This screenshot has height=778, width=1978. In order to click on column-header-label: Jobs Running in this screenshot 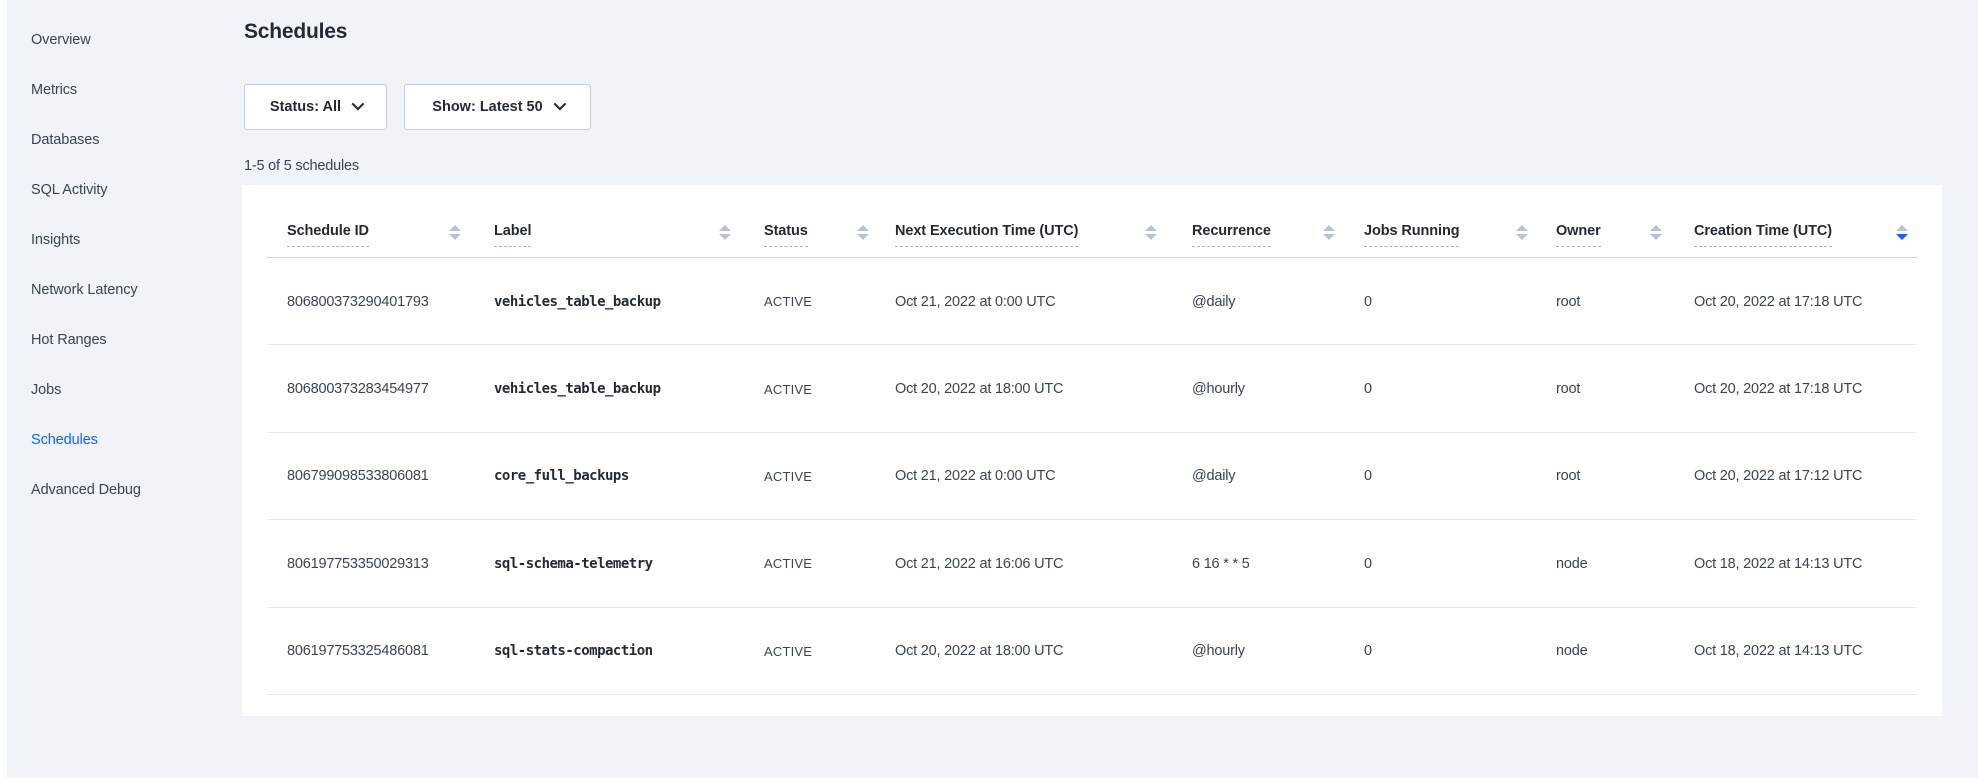, I will do `click(1412, 235)`.